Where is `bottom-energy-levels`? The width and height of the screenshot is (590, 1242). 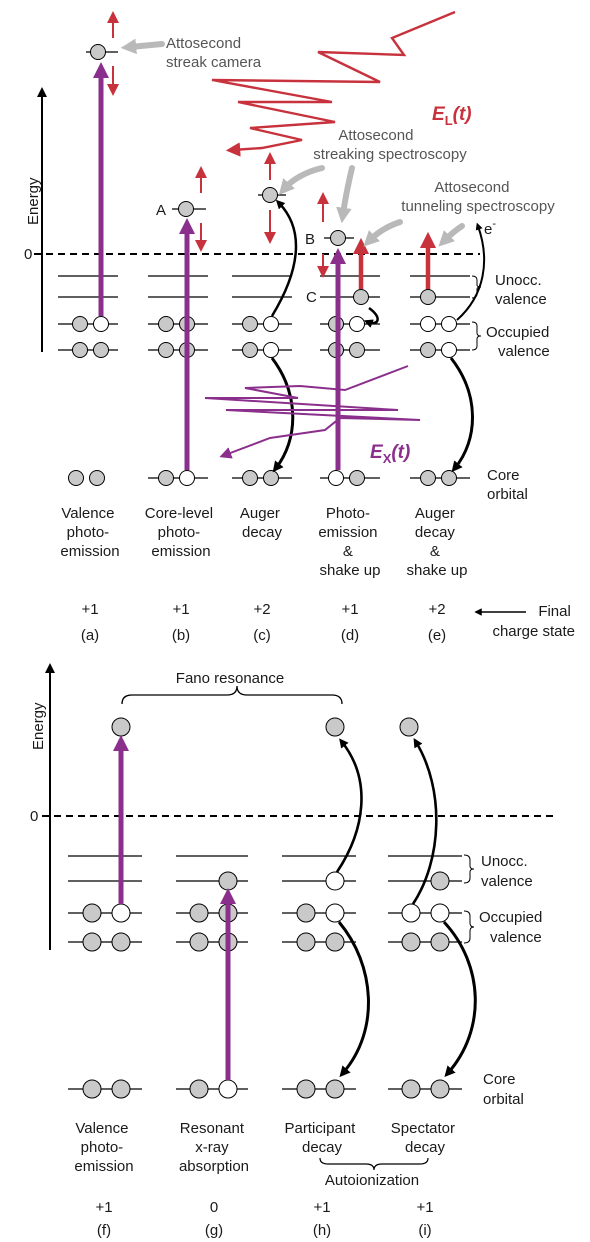 bottom-energy-levels is located at coordinates (265, 972).